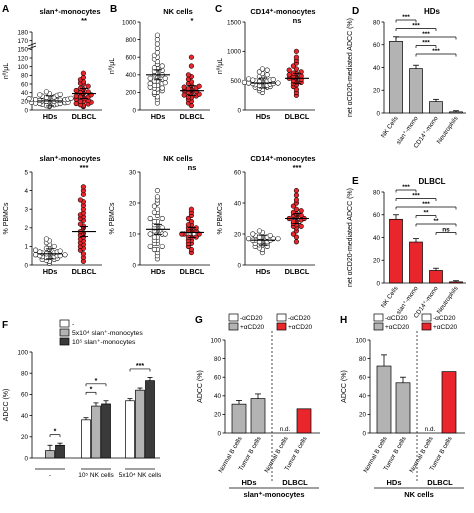  Describe the element at coordinates (140, 475) in the screenshot. I see `group-label: 5x10⁴ NK cells` at that location.